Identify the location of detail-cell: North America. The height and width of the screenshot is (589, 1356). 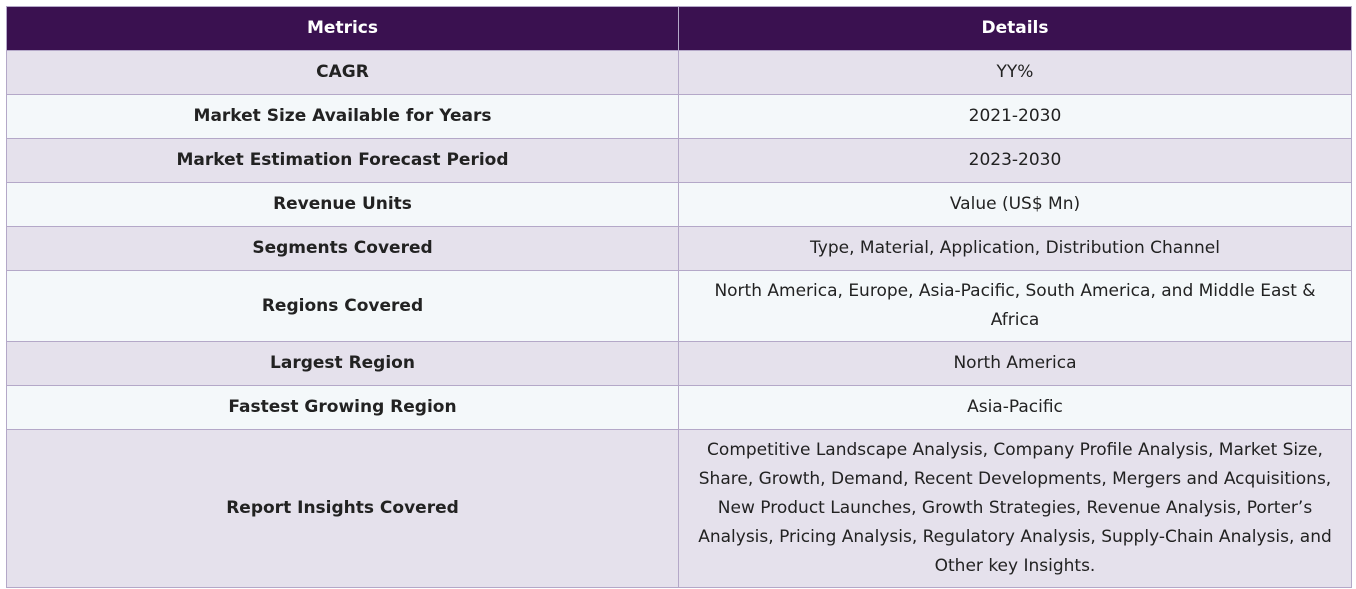
(1015, 363).